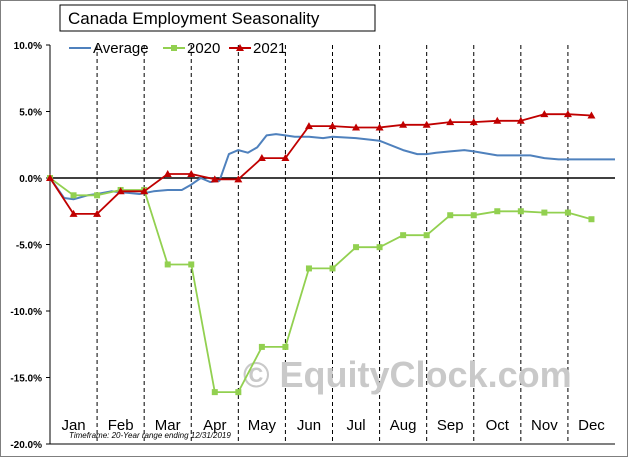 The height and width of the screenshot is (458, 628). Describe the element at coordinates (73, 425) in the screenshot. I see `x-tick-label-jan: Jan` at that location.